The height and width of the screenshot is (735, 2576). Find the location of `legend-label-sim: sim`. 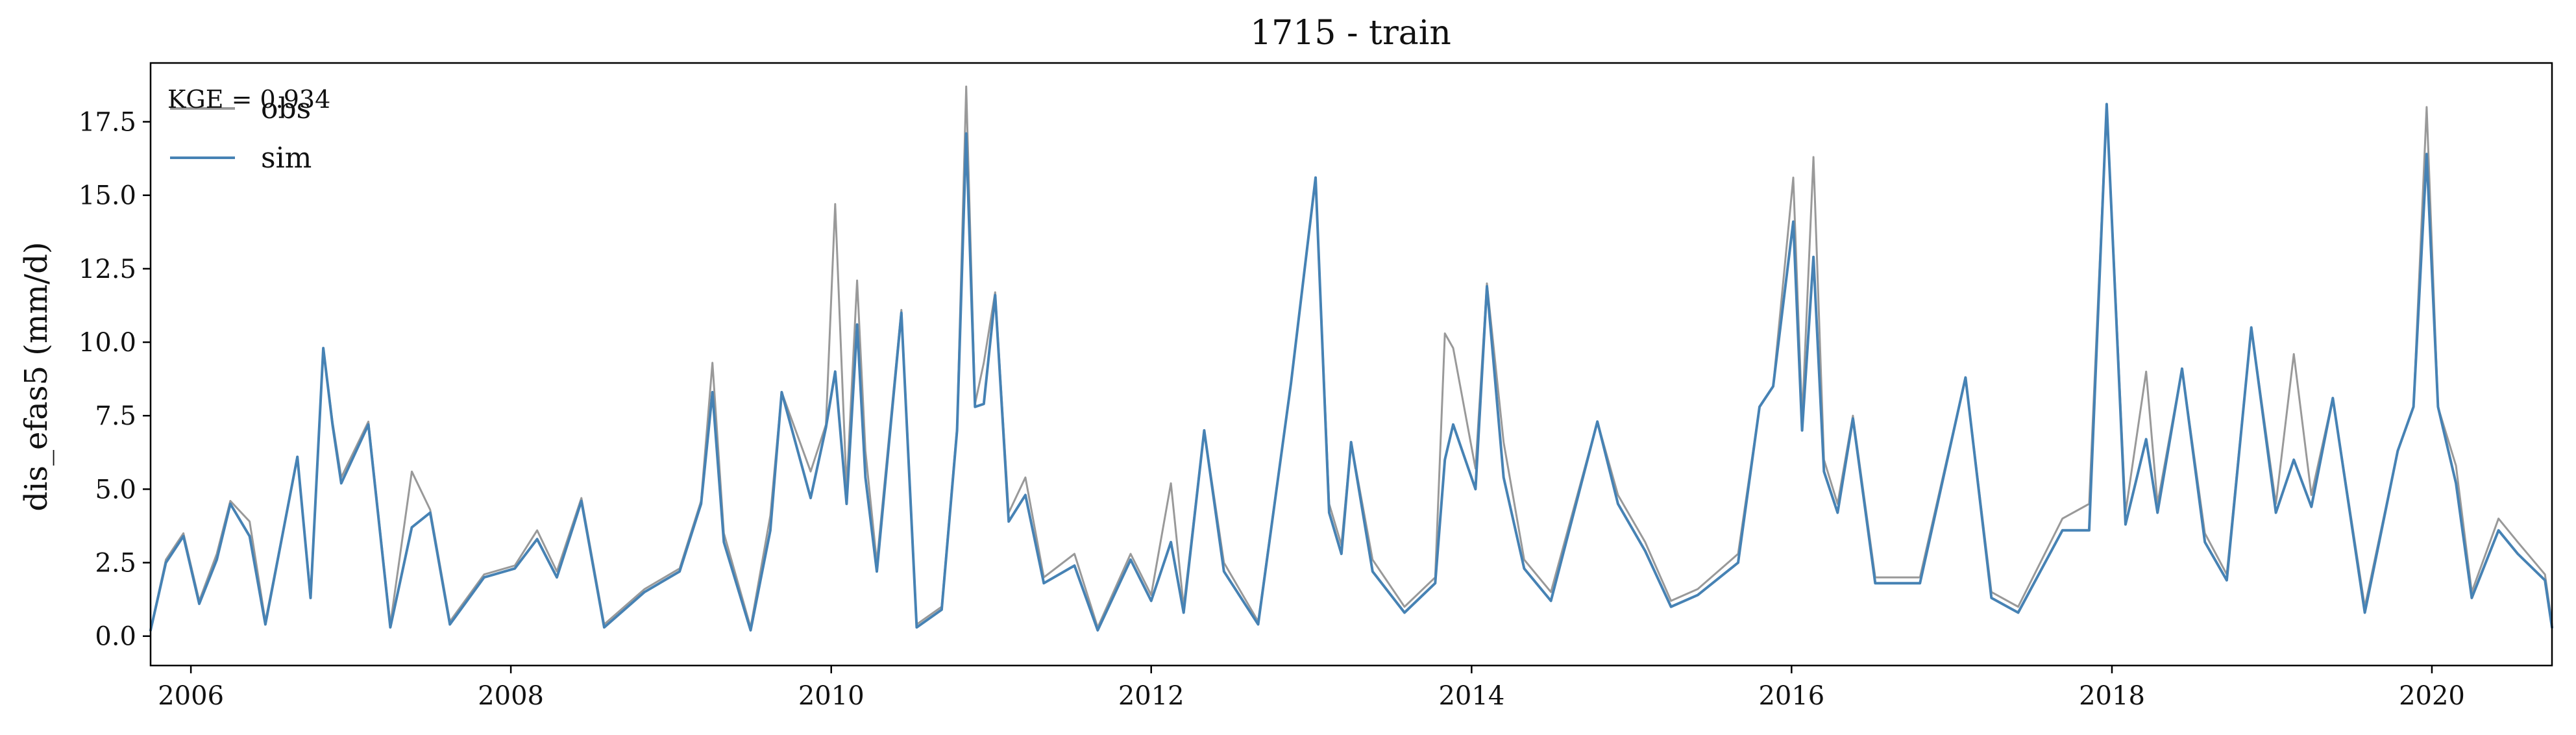

legend-label-sim: sim is located at coordinates (286, 158).